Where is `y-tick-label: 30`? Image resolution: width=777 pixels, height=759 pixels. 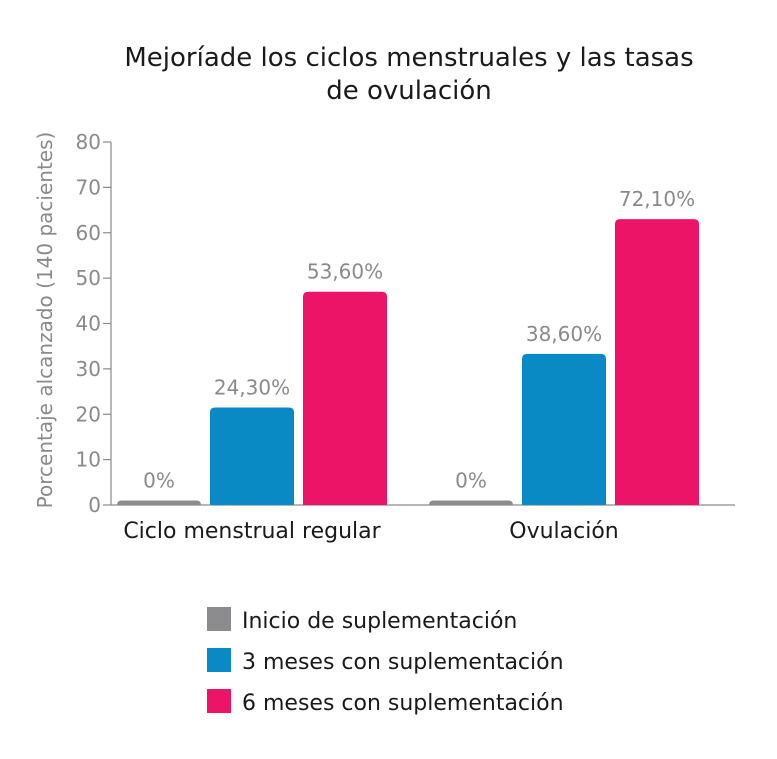 y-tick-label: 30 is located at coordinates (88, 369).